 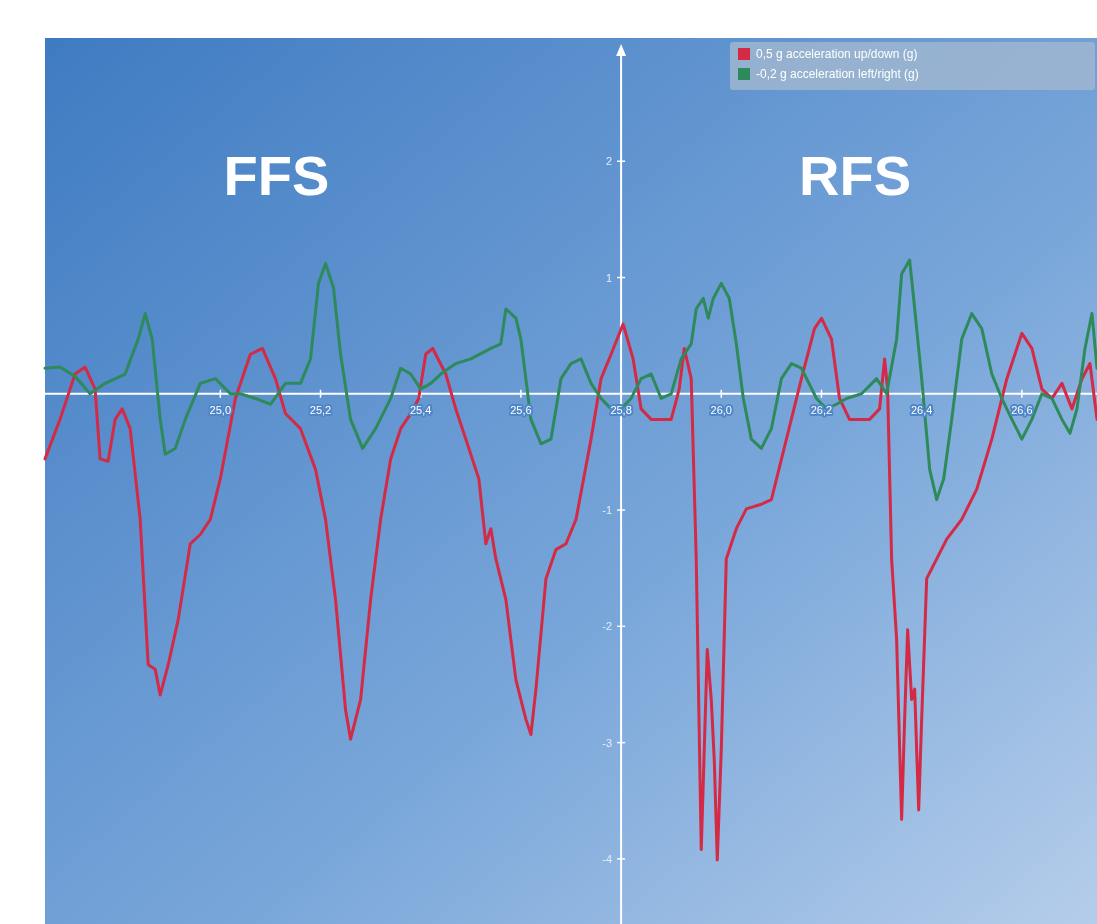 What do you see at coordinates (607, 742) in the screenshot?
I see `y-tick-label: -3` at bounding box center [607, 742].